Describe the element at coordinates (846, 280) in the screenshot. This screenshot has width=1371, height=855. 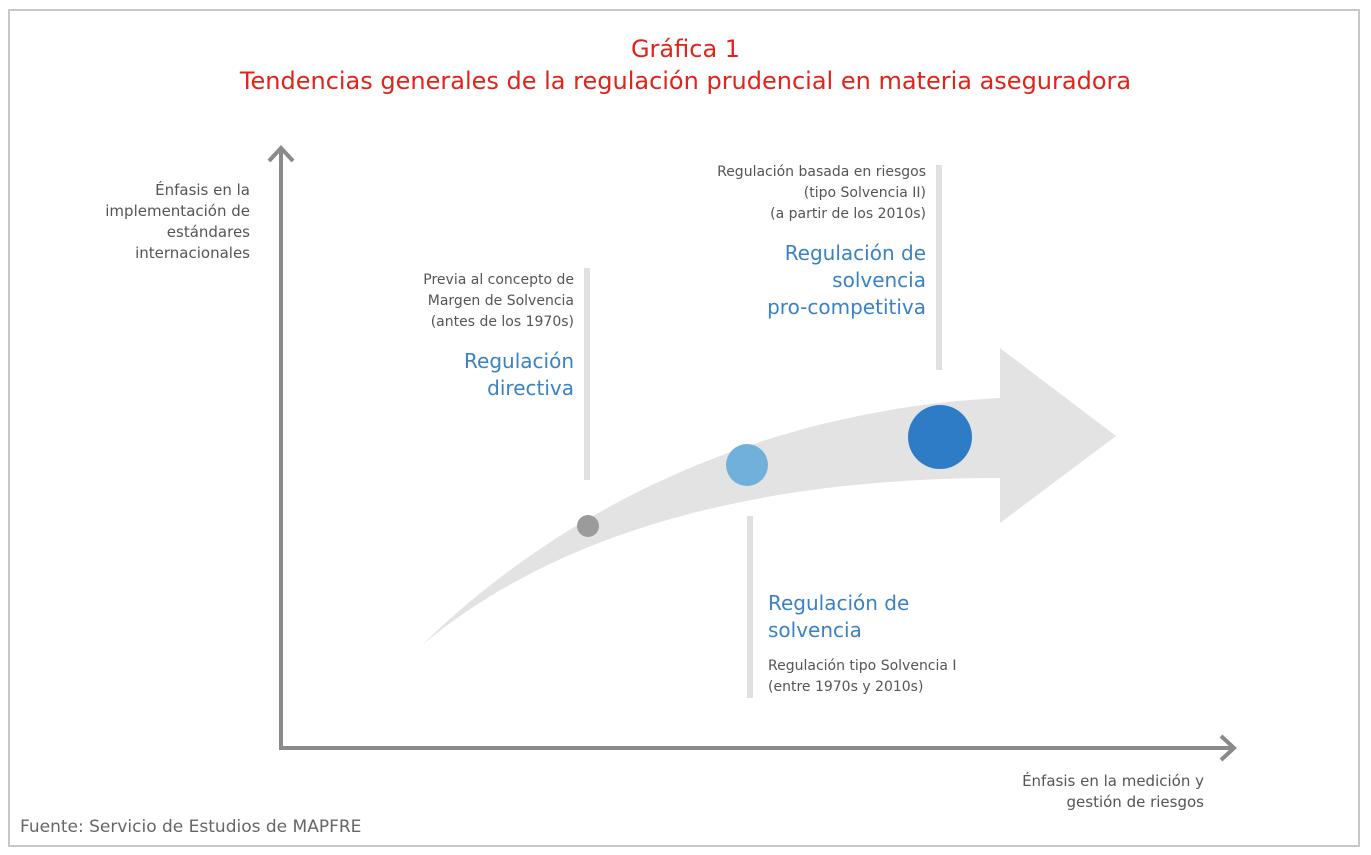
I see `stage-3-name: Regulación de solvencia pro-competitiva` at that location.